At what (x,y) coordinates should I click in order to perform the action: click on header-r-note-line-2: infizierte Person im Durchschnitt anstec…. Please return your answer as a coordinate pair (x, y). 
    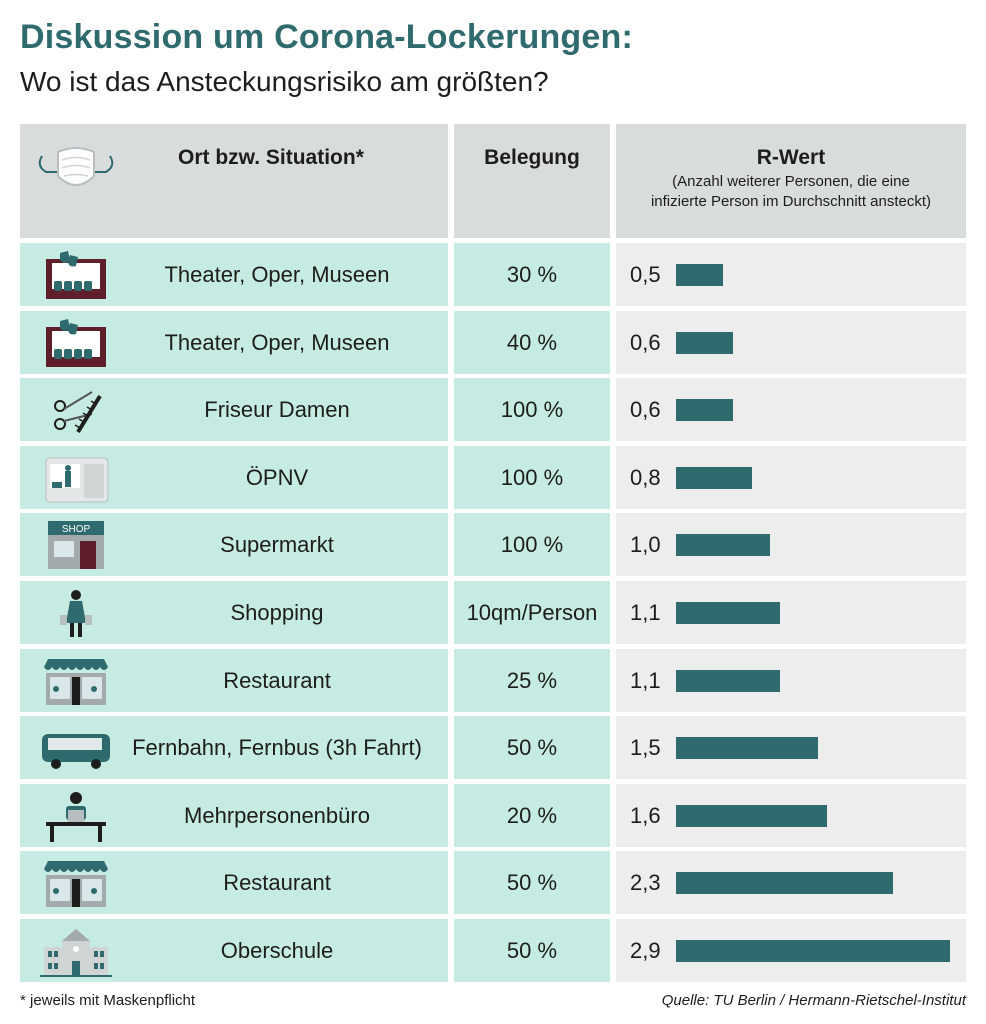
    Looking at the image, I should click on (791, 201).